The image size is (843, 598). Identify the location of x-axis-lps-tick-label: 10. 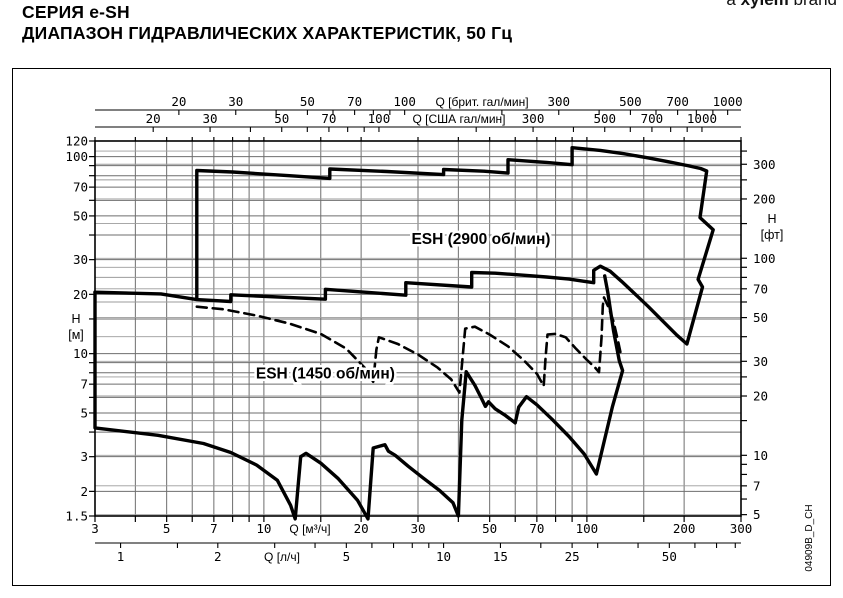
(443, 556).